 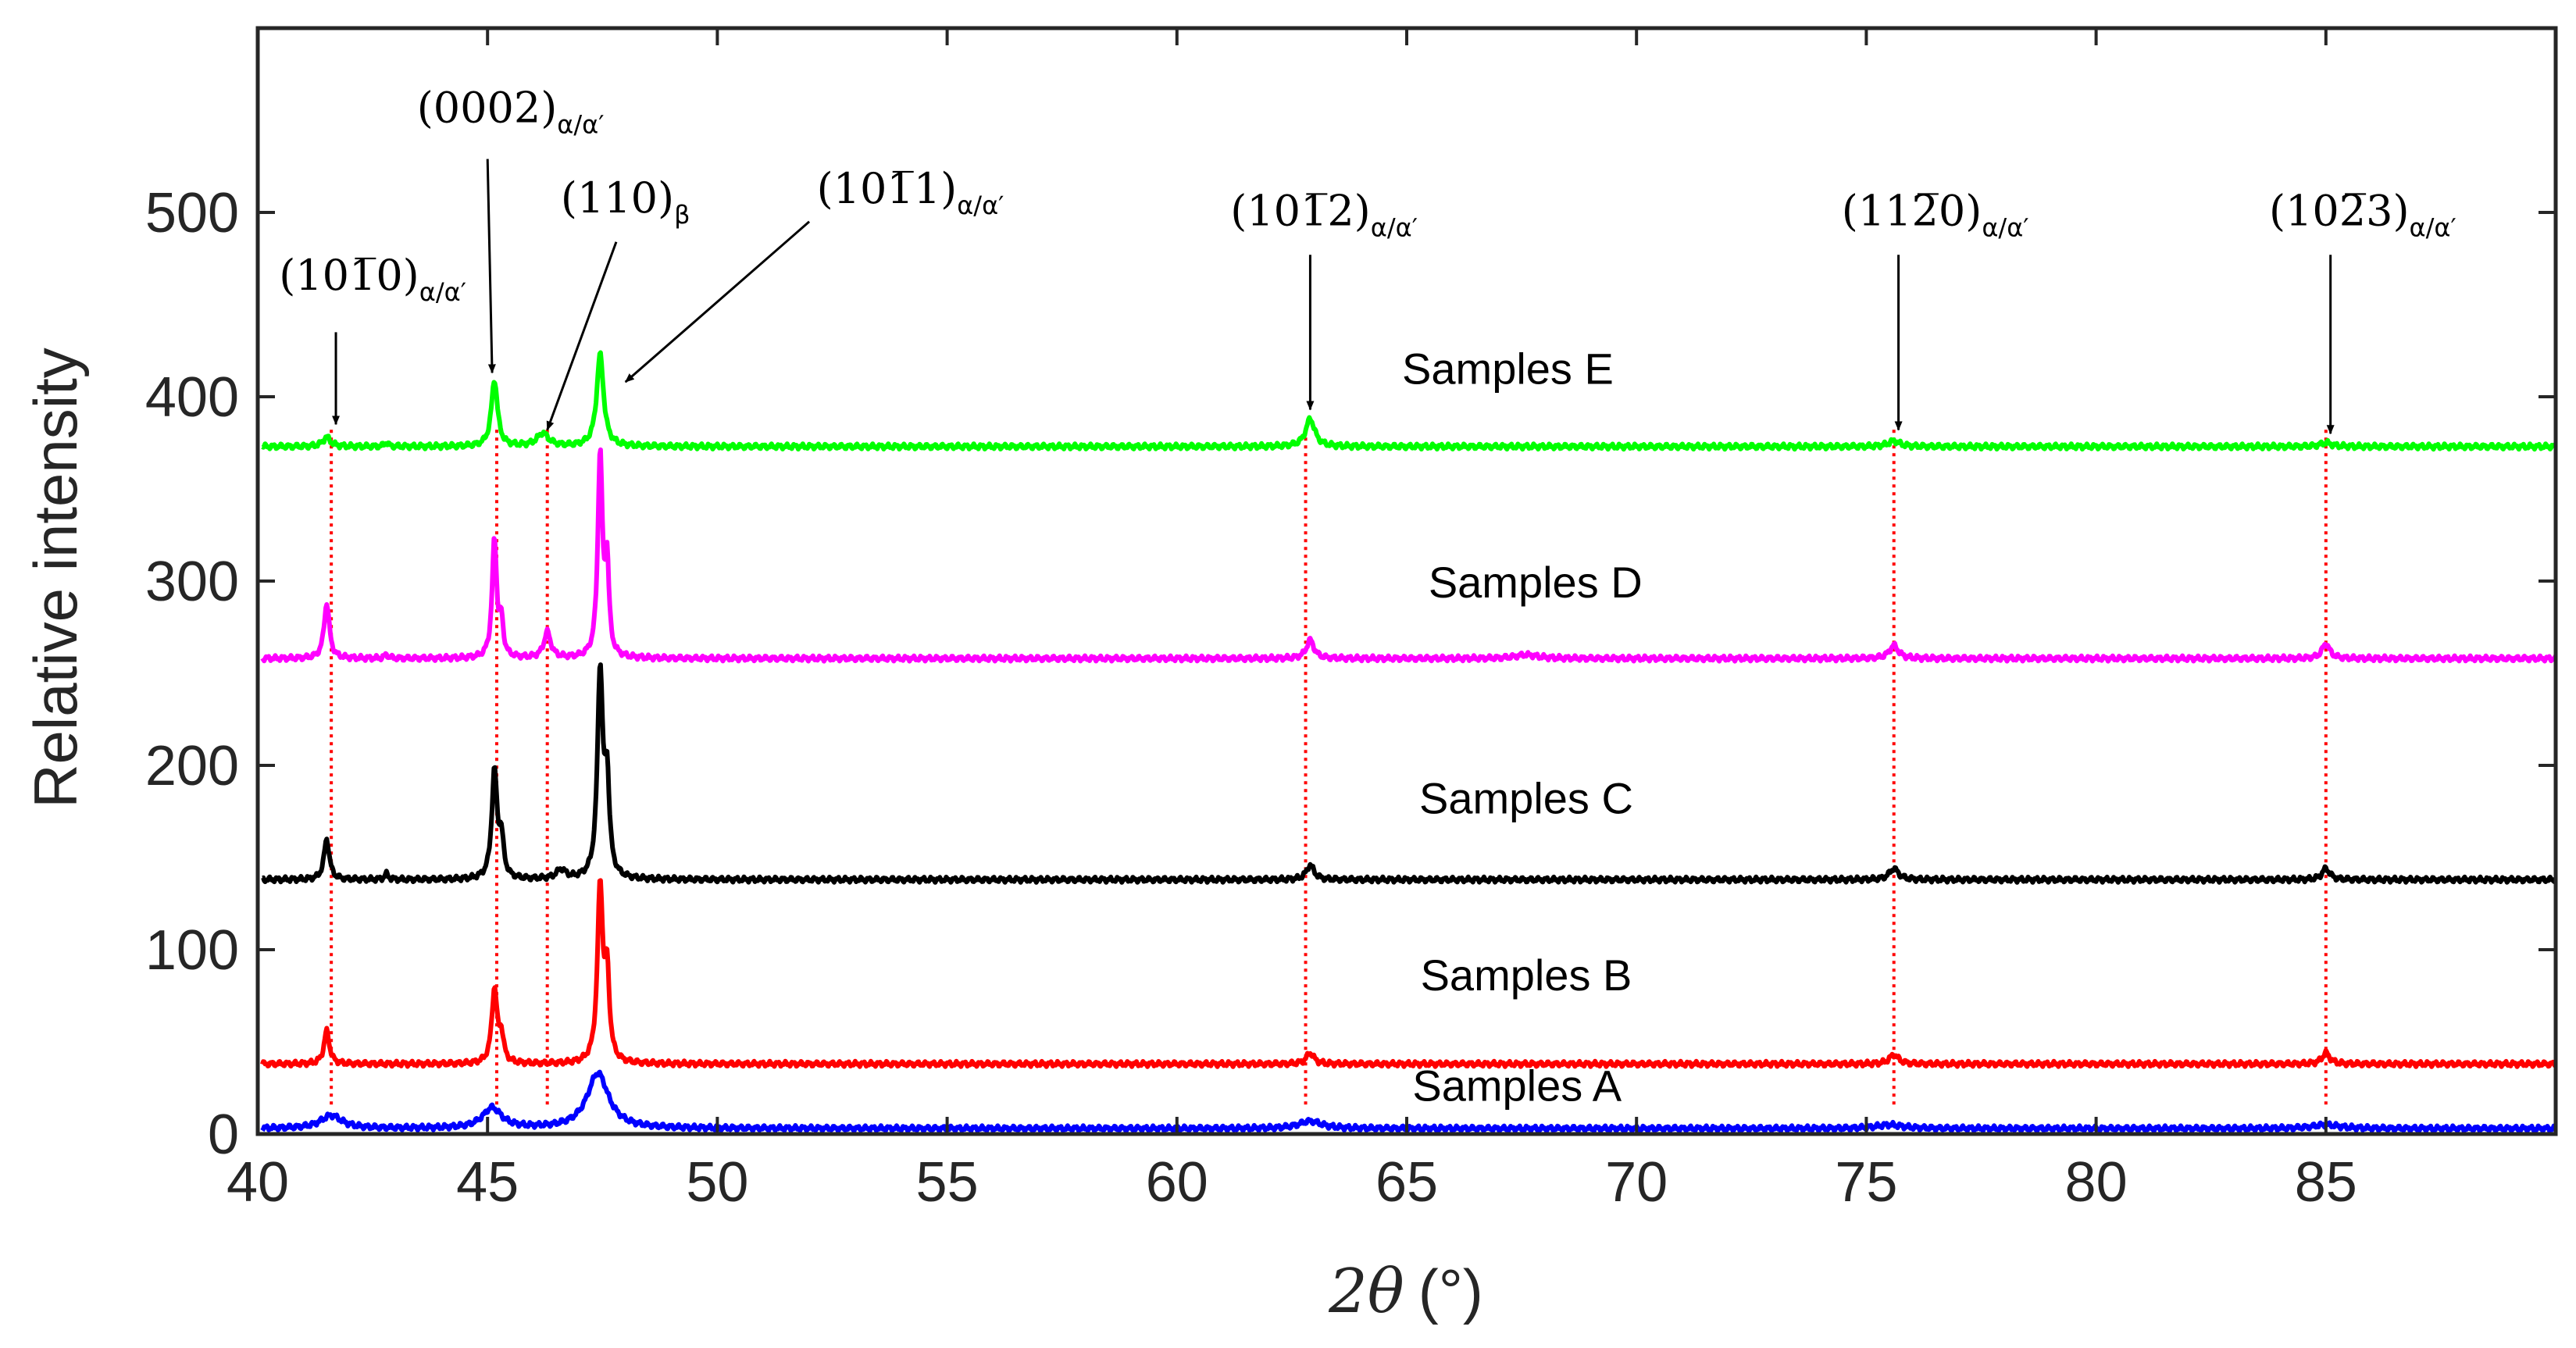 I want to click on series-line-samples-c, so click(x=1408, y=773).